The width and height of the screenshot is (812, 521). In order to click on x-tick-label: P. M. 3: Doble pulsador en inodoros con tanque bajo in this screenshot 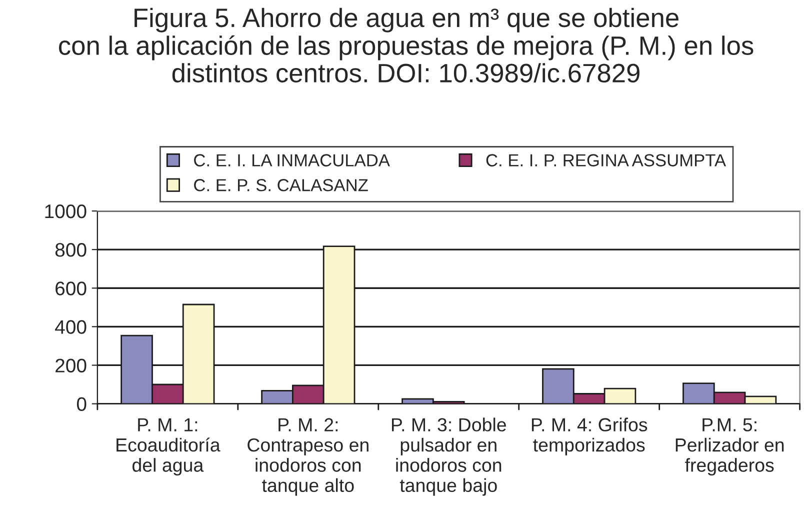, I will do `click(449, 457)`.